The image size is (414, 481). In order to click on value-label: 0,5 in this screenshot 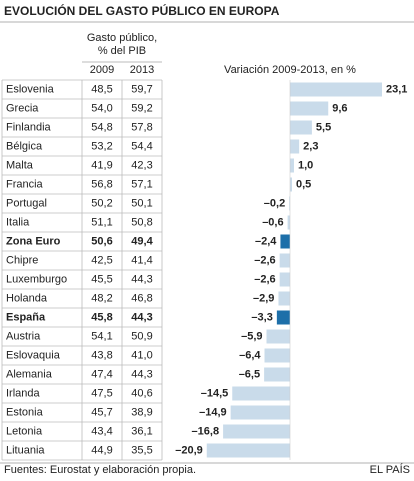, I will do `click(303, 184)`.